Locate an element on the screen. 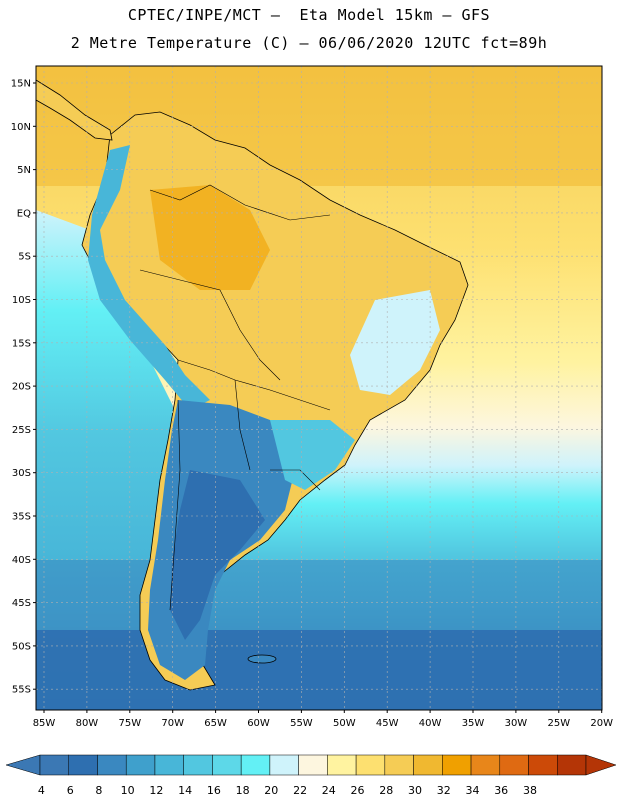 This screenshot has width=618, height=800. map-title: CPTEC/INPE/MCT – Eta Model 15km – GFS is located at coordinates (309, 15).